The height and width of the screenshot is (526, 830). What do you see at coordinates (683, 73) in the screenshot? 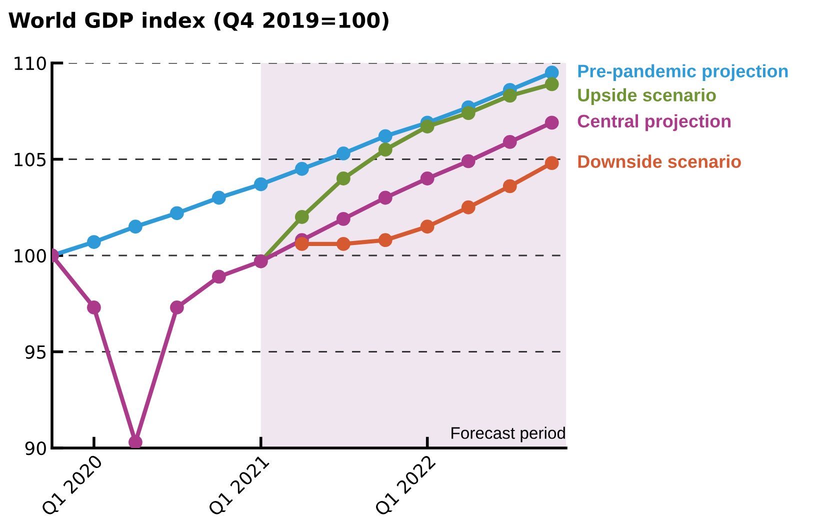
I see `series-label: Pre-pandemic projection` at bounding box center [683, 73].